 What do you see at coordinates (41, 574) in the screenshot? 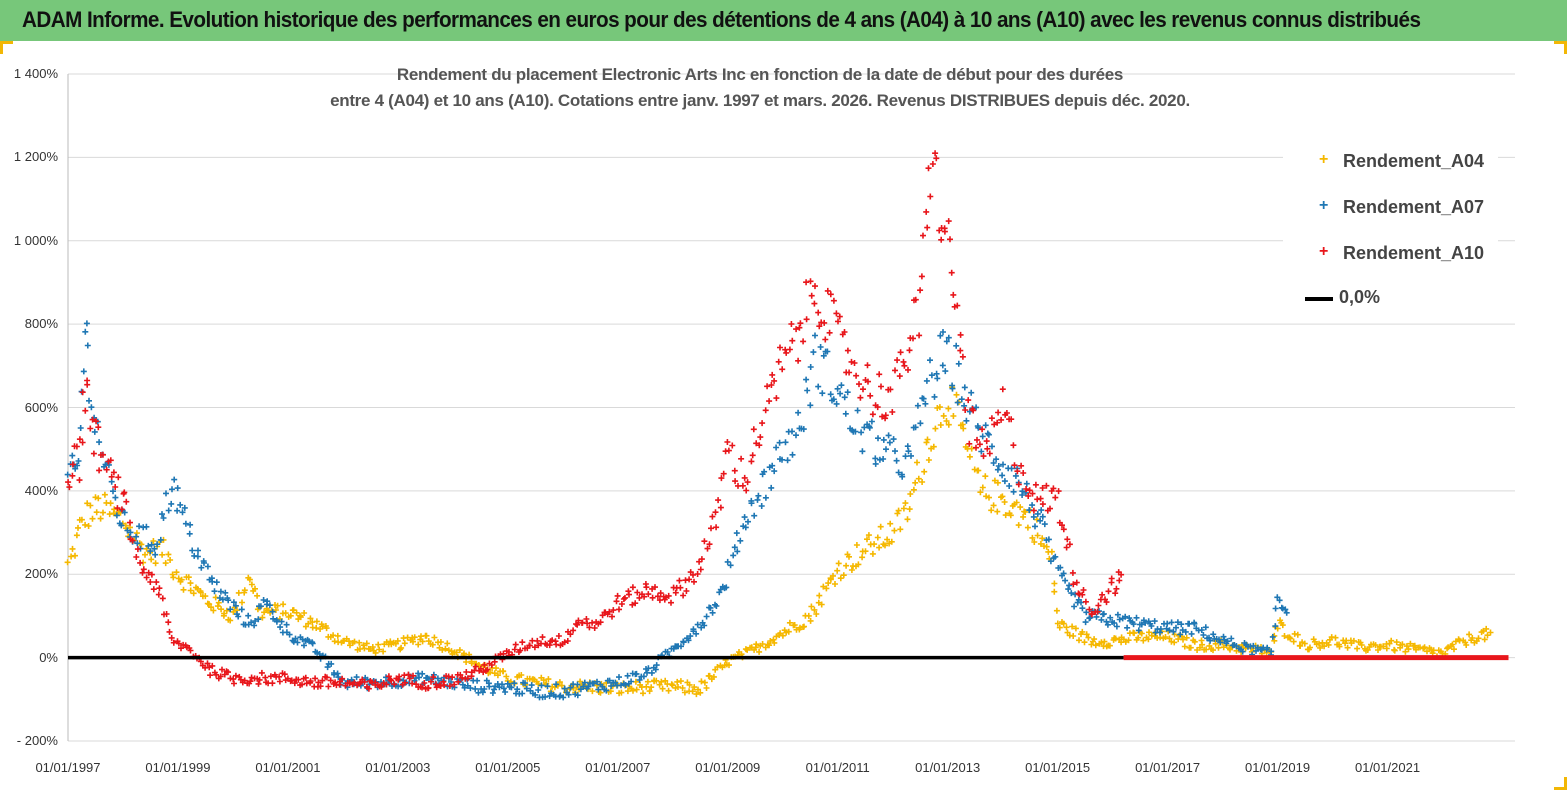
I see `y-tick-label: 200%` at bounding box center [41, 574].